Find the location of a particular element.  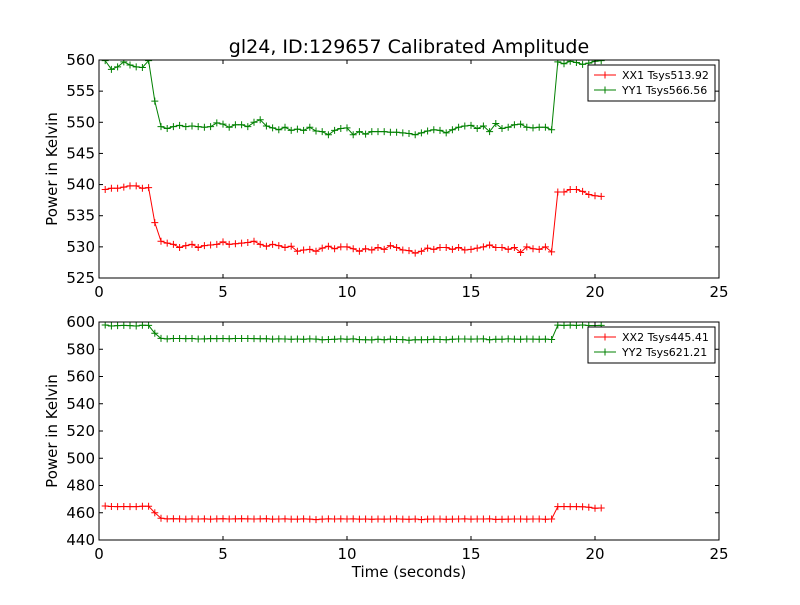

x-tick-label: 25 is located at coordinates (718, 292).